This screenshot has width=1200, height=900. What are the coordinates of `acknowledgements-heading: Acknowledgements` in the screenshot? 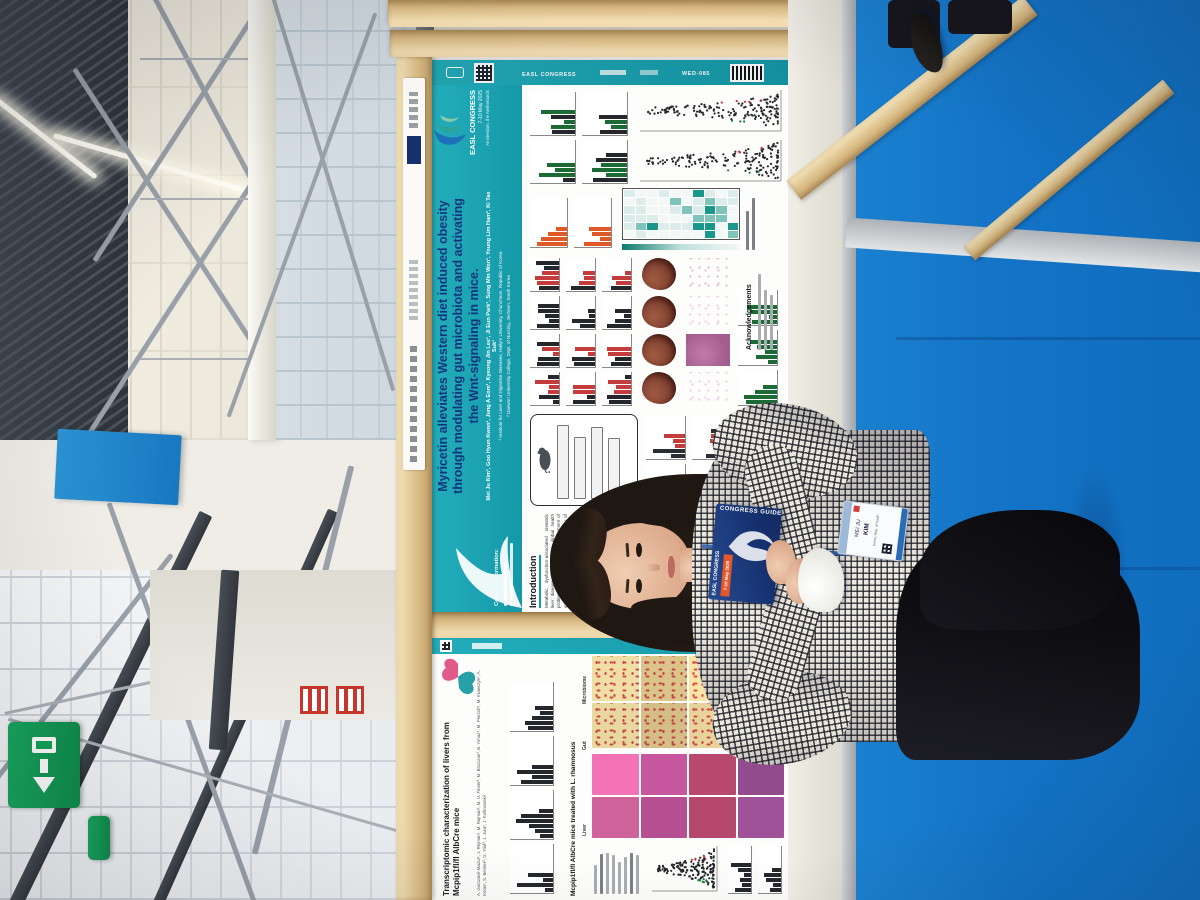 It's located at (749, 317).